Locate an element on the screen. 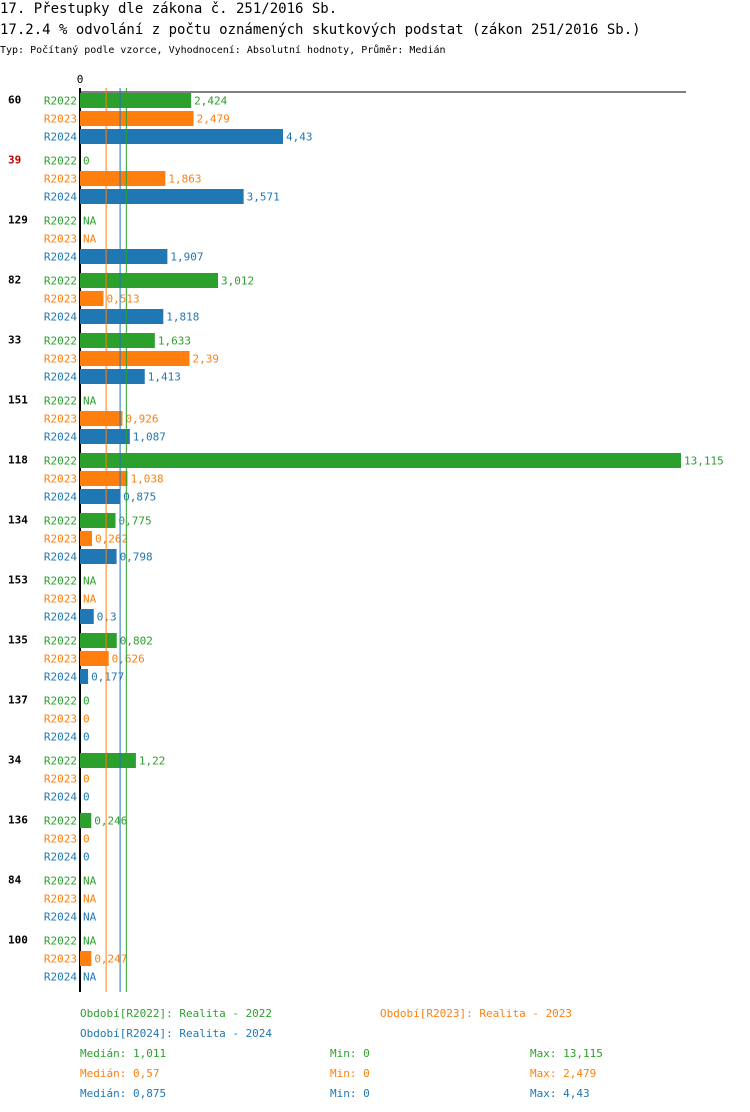  x-tick-label: 0 is located at coordinates (80, 79).